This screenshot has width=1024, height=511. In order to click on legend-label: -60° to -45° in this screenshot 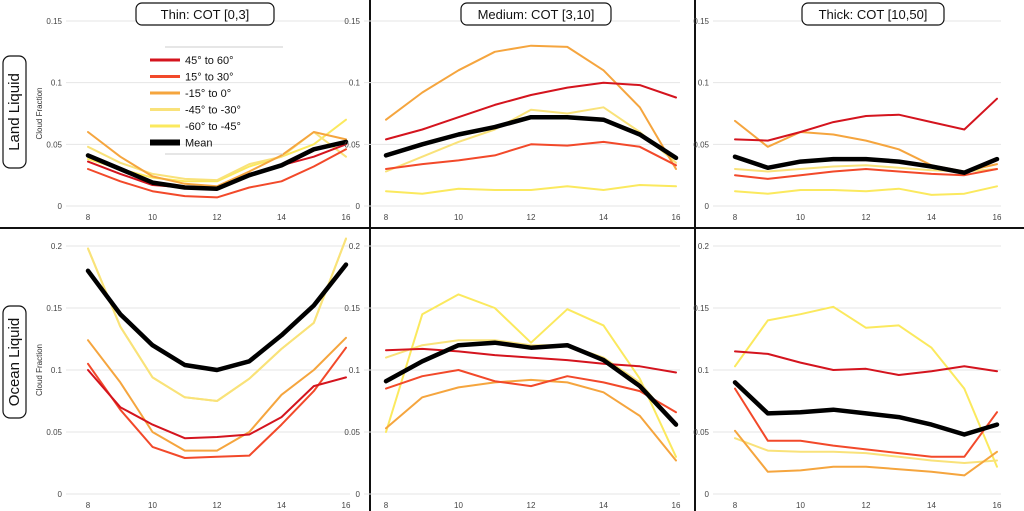, I will do `click(213, 127)`.